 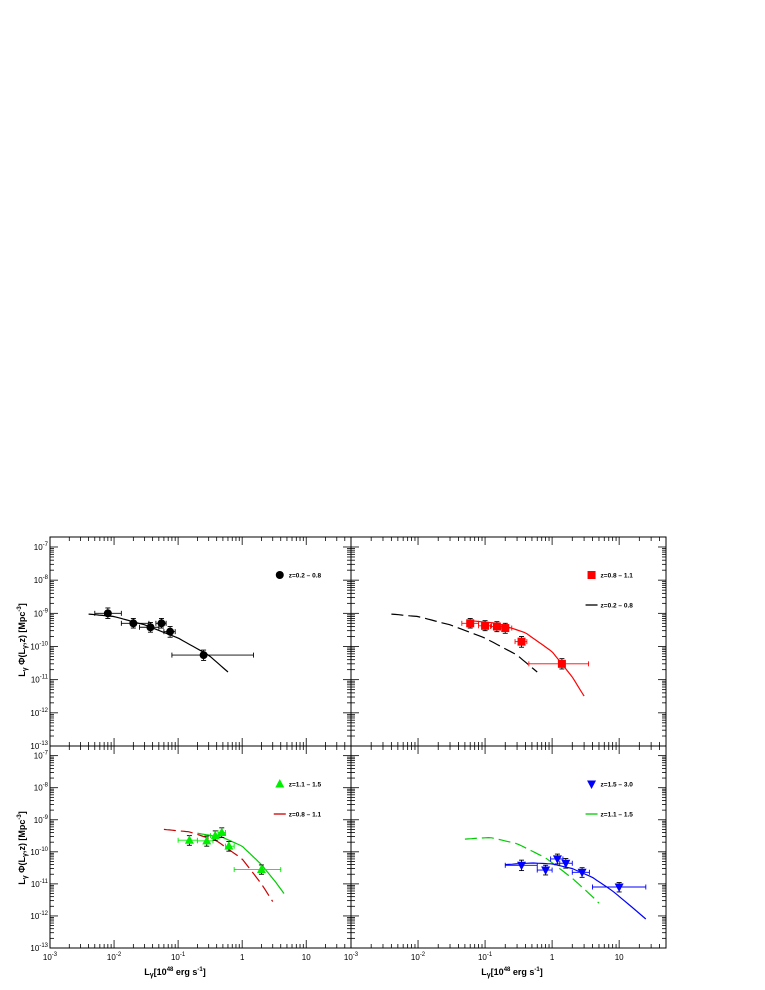 I want to click on panel-bottom-right: 10⁻³ 10⁻² 10⁻¹ 1 10 z=1.5 – 3.0 z=1.1 – 1.5, so click(x=505, y=853).